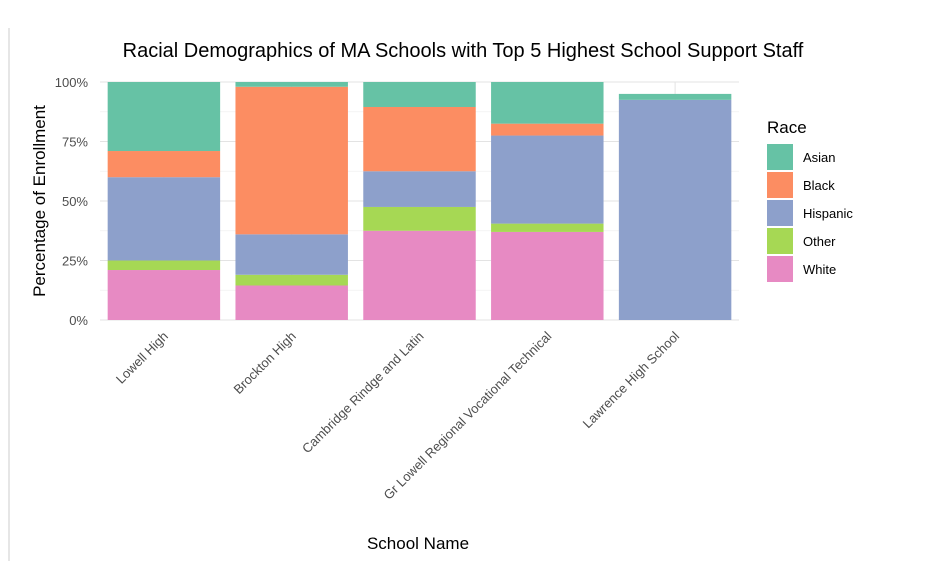 The width and height of the screenshot is (936, 584). I want to click on y-axis-label: Percentage of Enrollment, so click(39, 201).